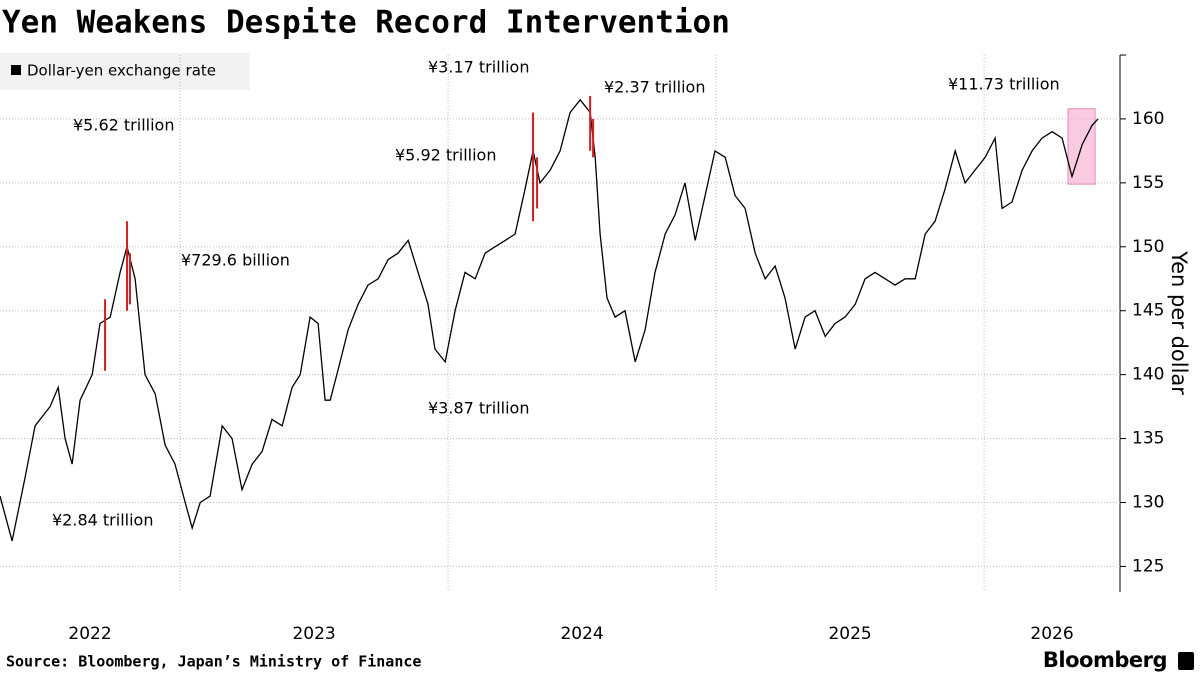 Image resolution: width=1200 pixels, height=675 pixels. What do you see at coordinates (123, 125) in the screenshot?
I see `annotation: ¥5.62 trillion` at bounding box center [123, 125].